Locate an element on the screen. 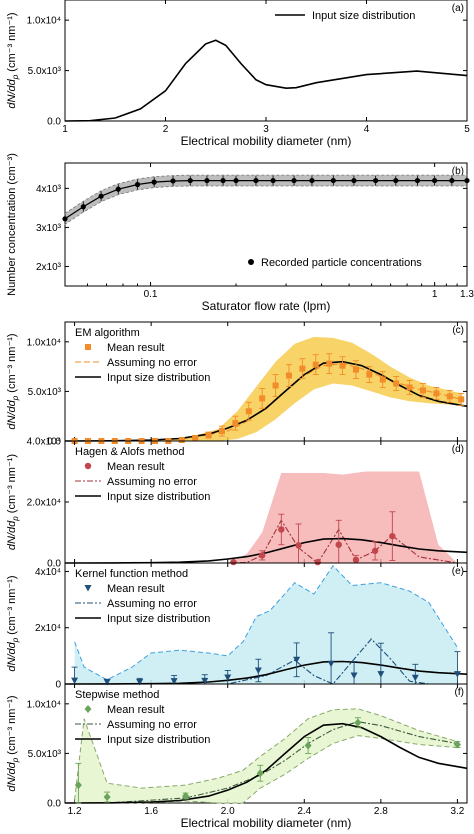  x-tick-label: 1.2 is located at coordinates (75, 811).